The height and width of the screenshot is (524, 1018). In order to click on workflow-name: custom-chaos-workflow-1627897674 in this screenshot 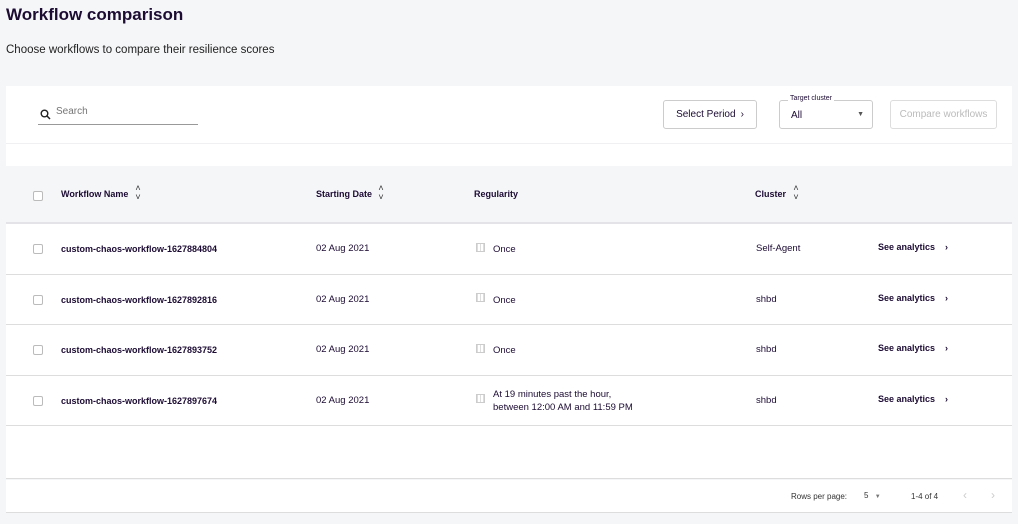, I will do `click(139, 400)`.